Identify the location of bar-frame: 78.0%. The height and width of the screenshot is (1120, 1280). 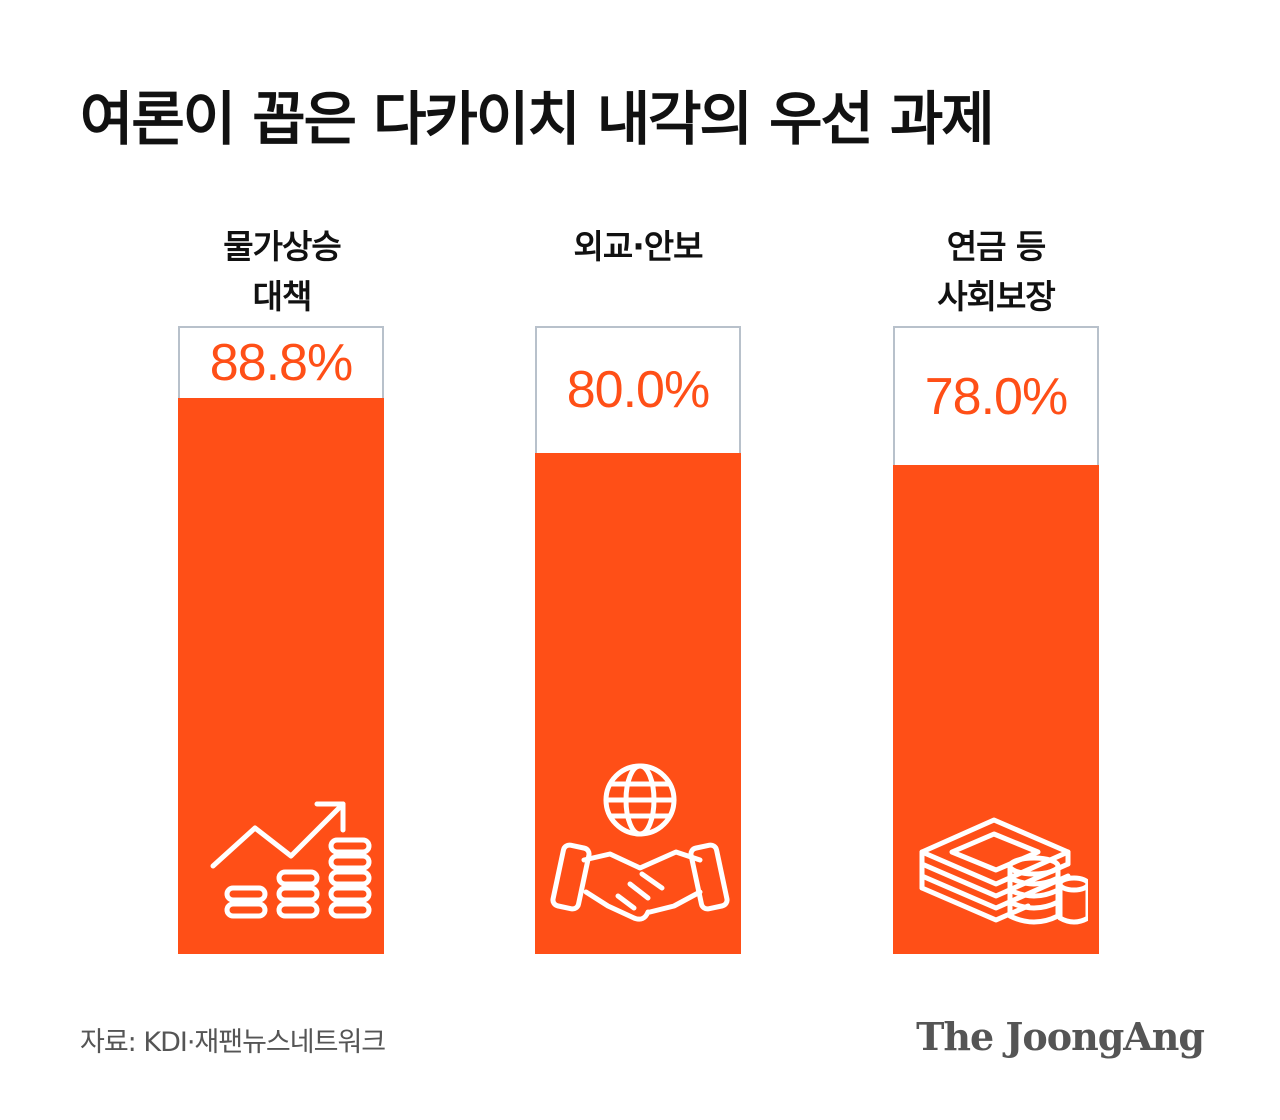
(996, 640).